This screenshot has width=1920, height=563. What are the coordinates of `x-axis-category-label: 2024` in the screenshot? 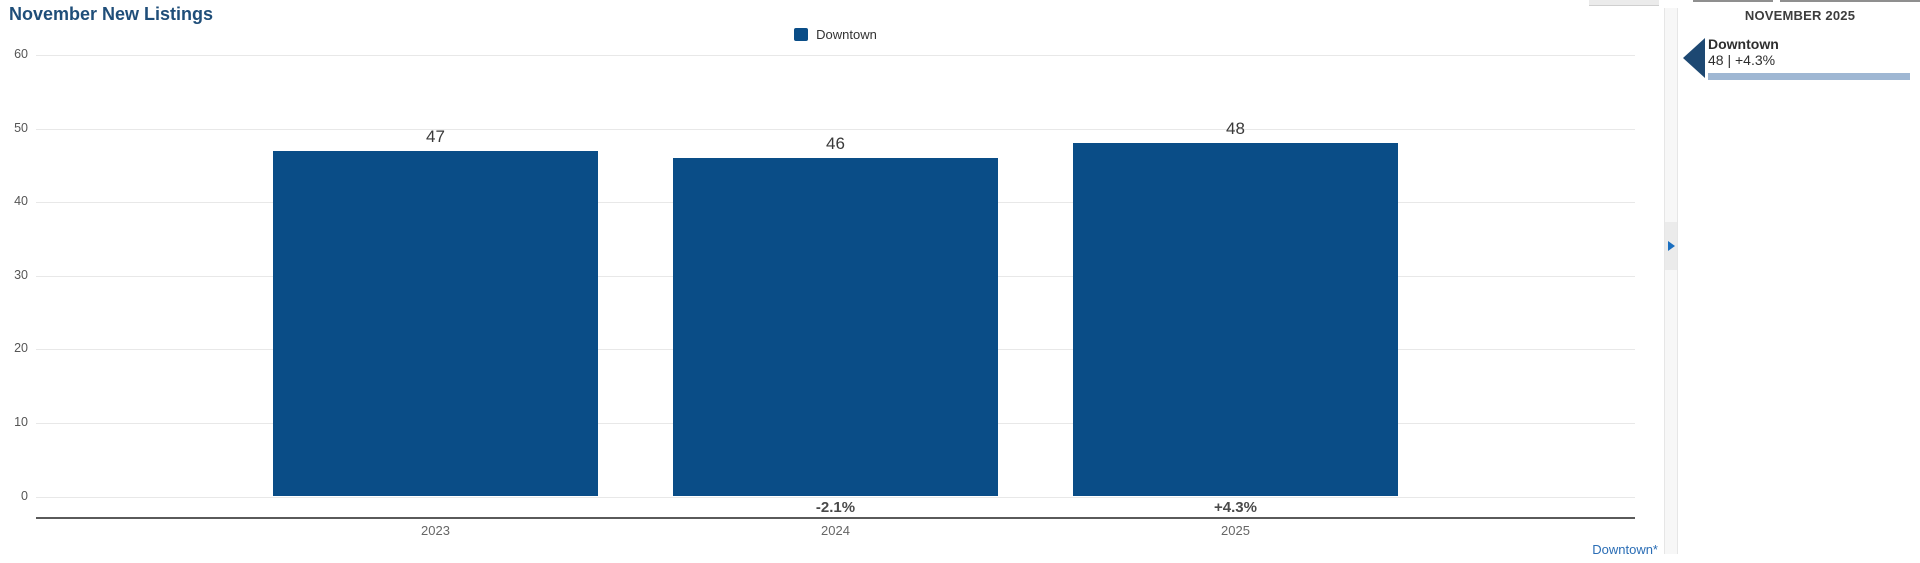 It's located at (835, 530).